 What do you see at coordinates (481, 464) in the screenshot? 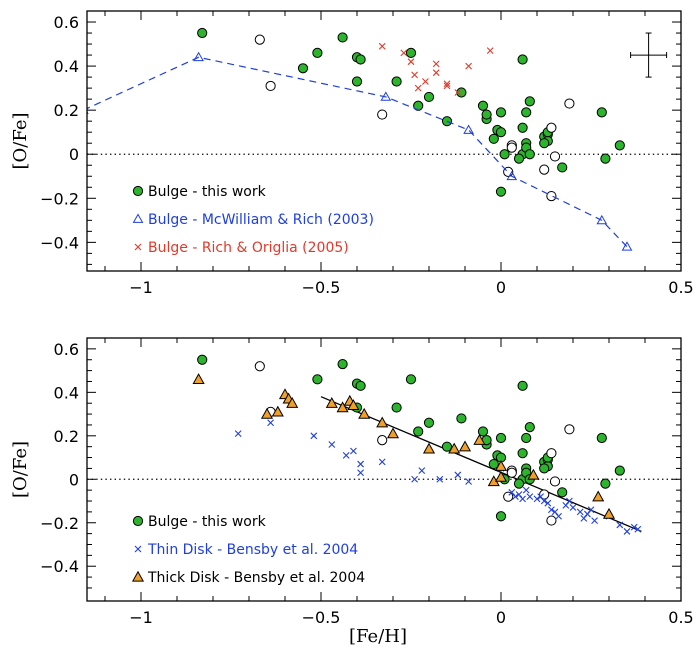
I see `fit-line` at bounding box center [481, 464].